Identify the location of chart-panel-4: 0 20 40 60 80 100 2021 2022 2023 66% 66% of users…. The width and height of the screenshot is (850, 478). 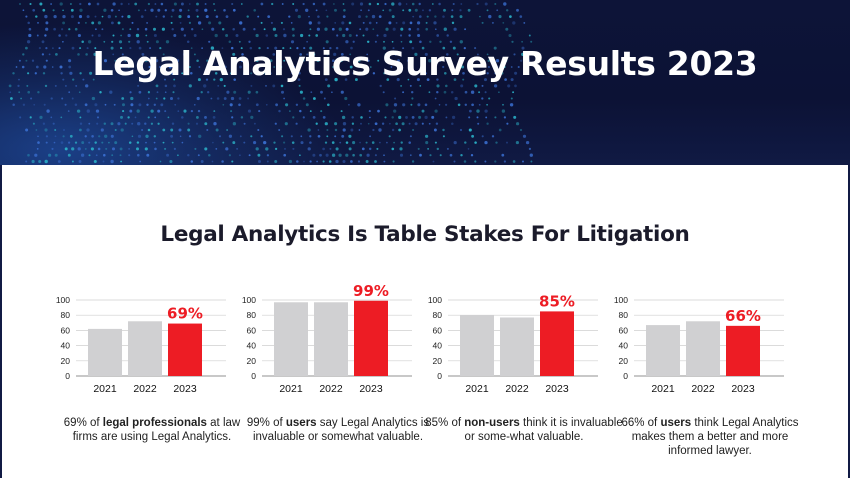
(710, 375).